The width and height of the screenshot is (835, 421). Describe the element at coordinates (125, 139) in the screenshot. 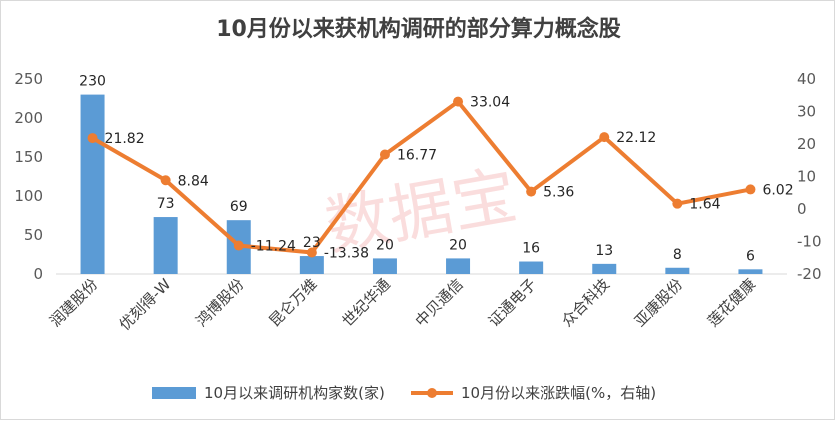

I see `line-data-label: 21.82` at that location.